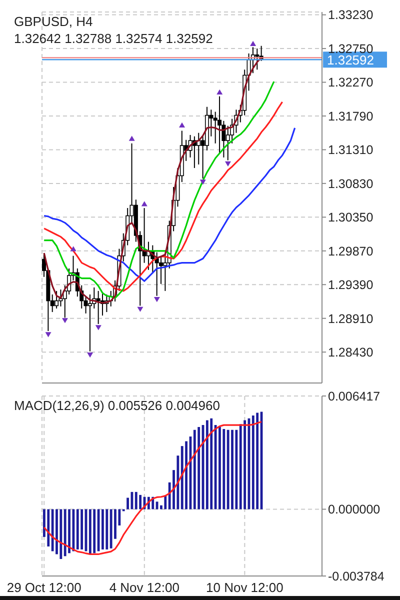  What do you see at coordinates (351, 251) in the screenshot?
I see `y-tick-label: 1.29870` at bounding box center [351, 251].